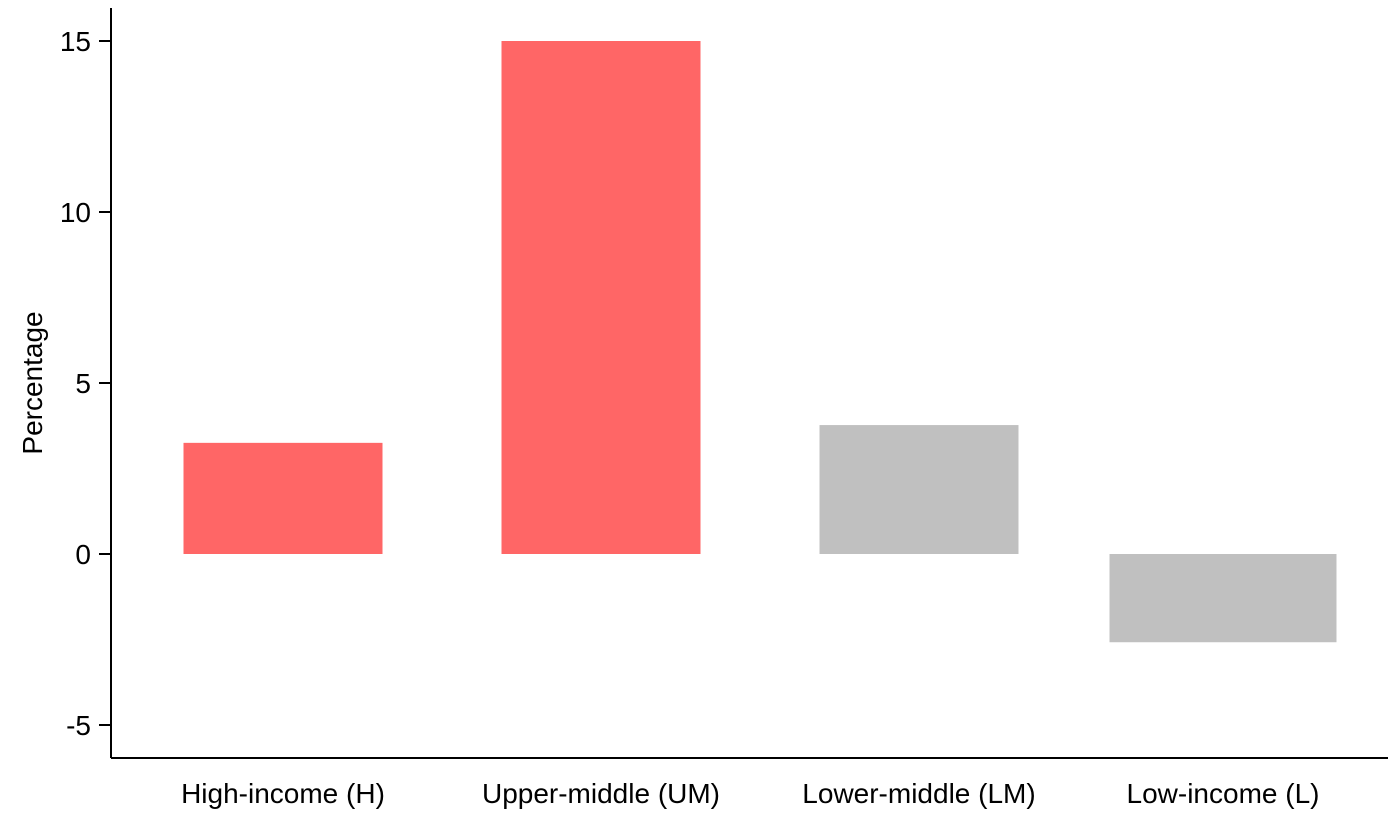 The image size is (1388, 813). What do you see at coordinates (918, 793) in the screenshot?
I see `x-category-label: Lower-middle (LM)` at bounding box center [918, 793].